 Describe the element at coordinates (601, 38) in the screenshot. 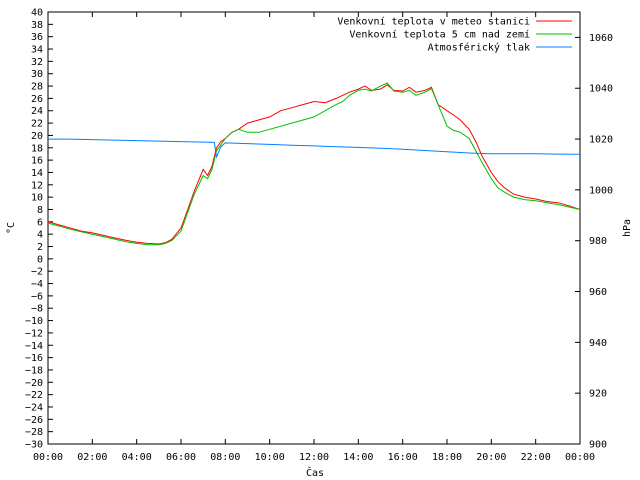

I see `y-right-tick-label: 1060` at that location.